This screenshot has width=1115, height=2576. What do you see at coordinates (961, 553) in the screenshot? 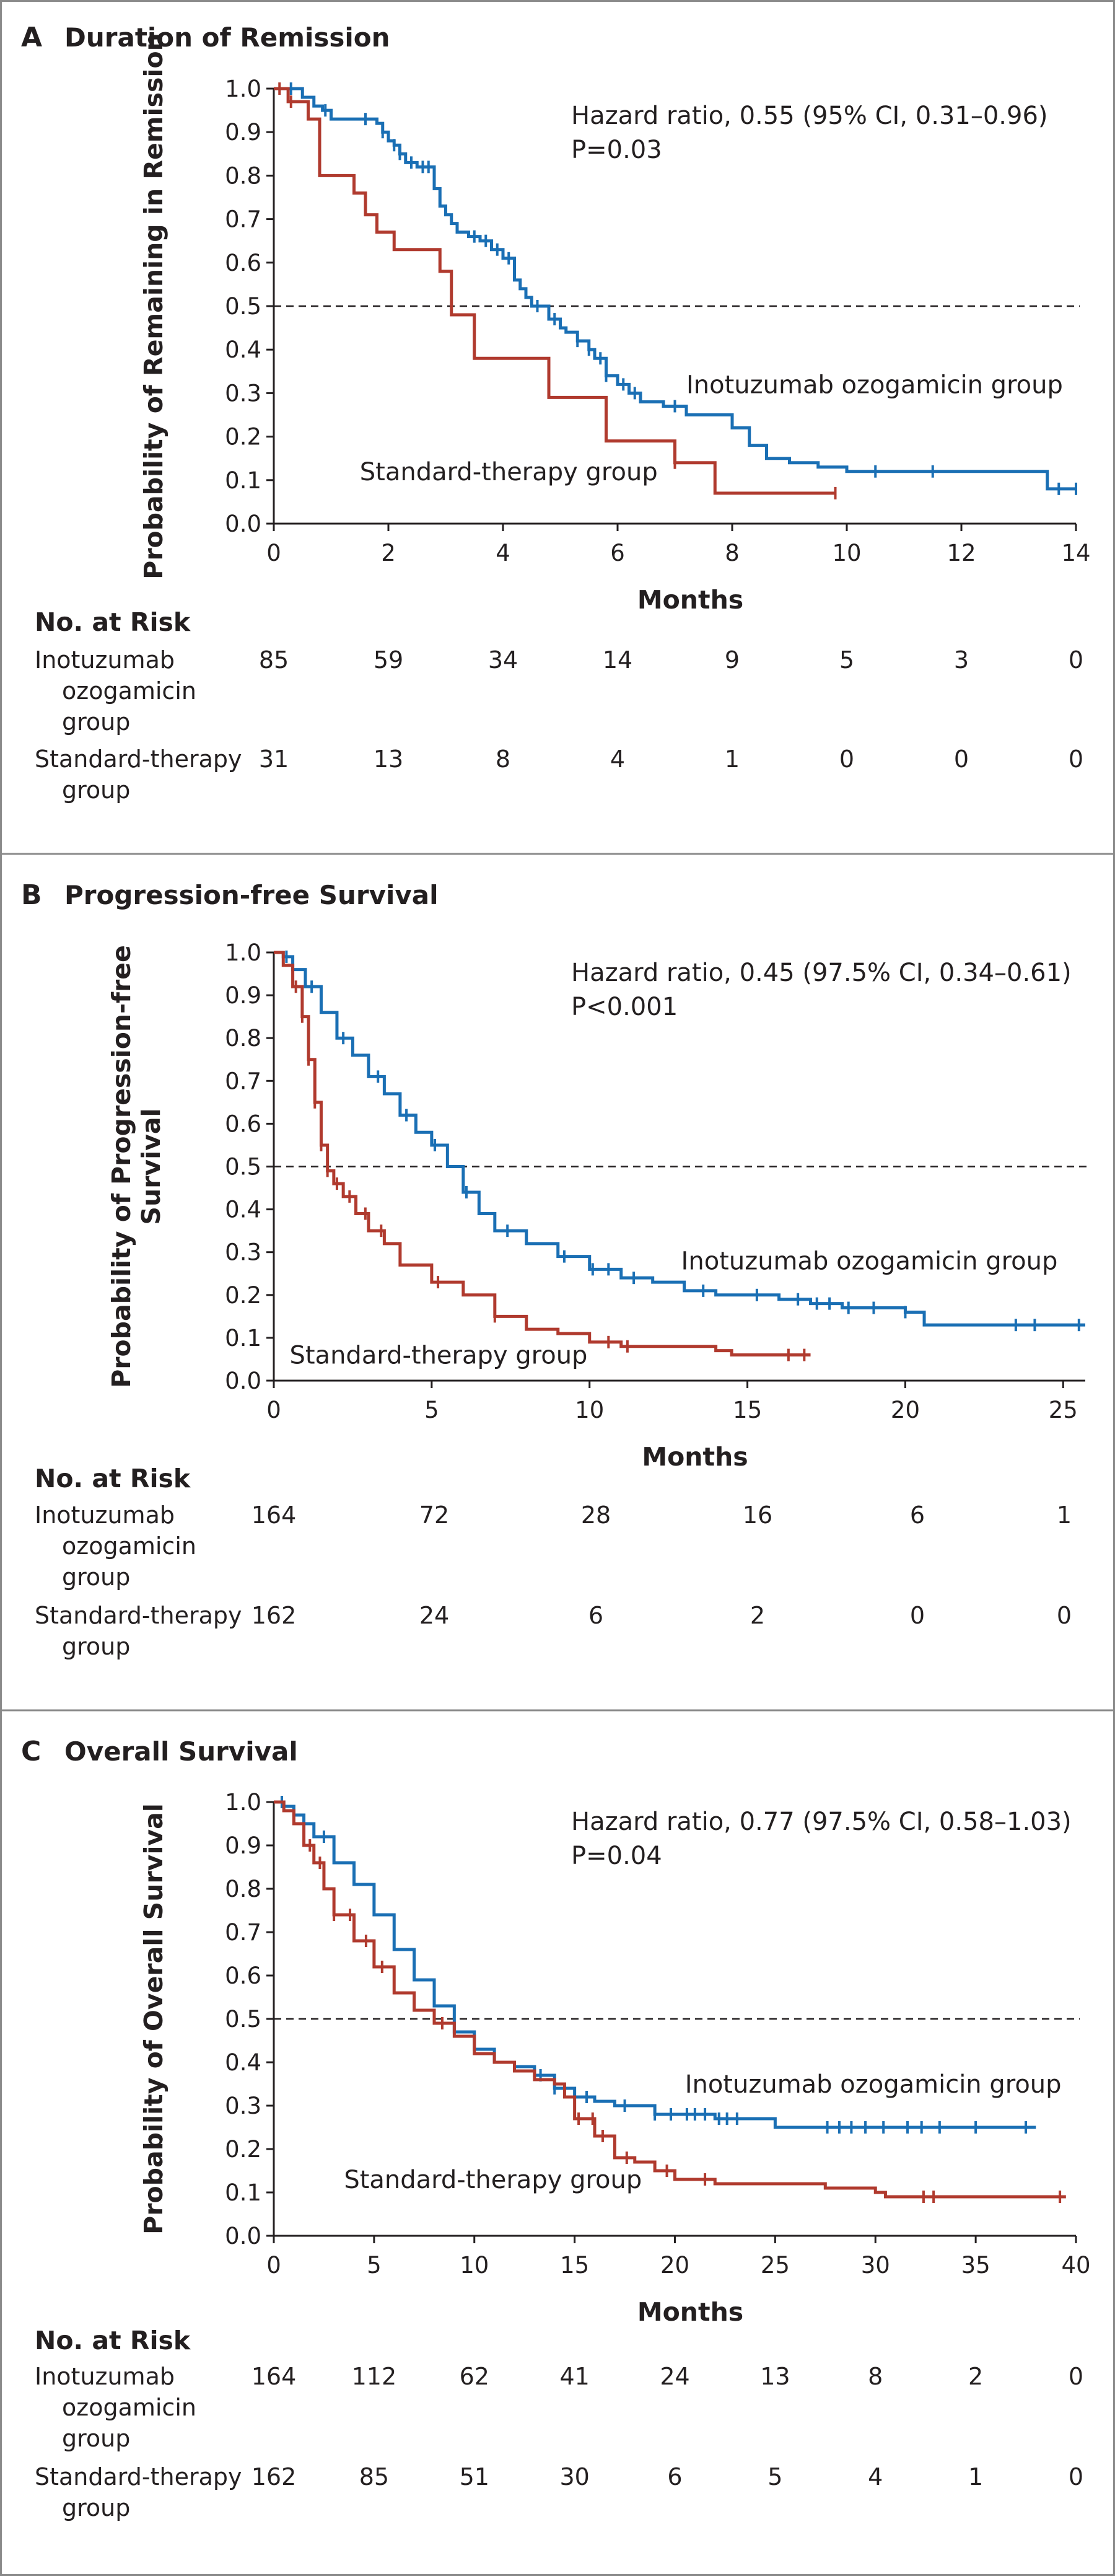
I see `x-tick-label: 12` at bounding box center [961, 553].